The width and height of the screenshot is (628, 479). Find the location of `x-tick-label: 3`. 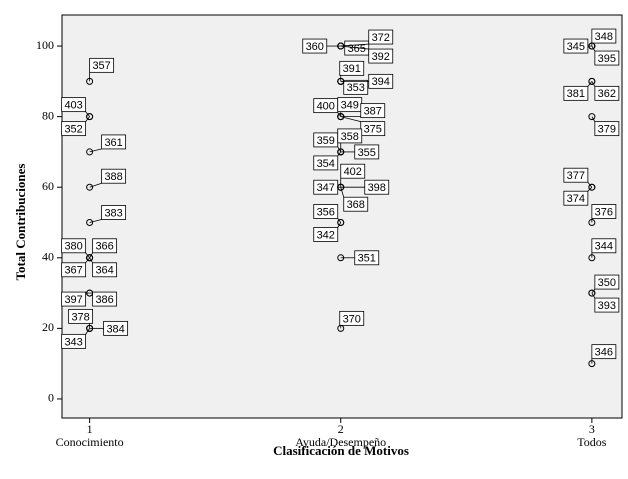

x-tick-label: 3 is located at coordinates (592, 429).